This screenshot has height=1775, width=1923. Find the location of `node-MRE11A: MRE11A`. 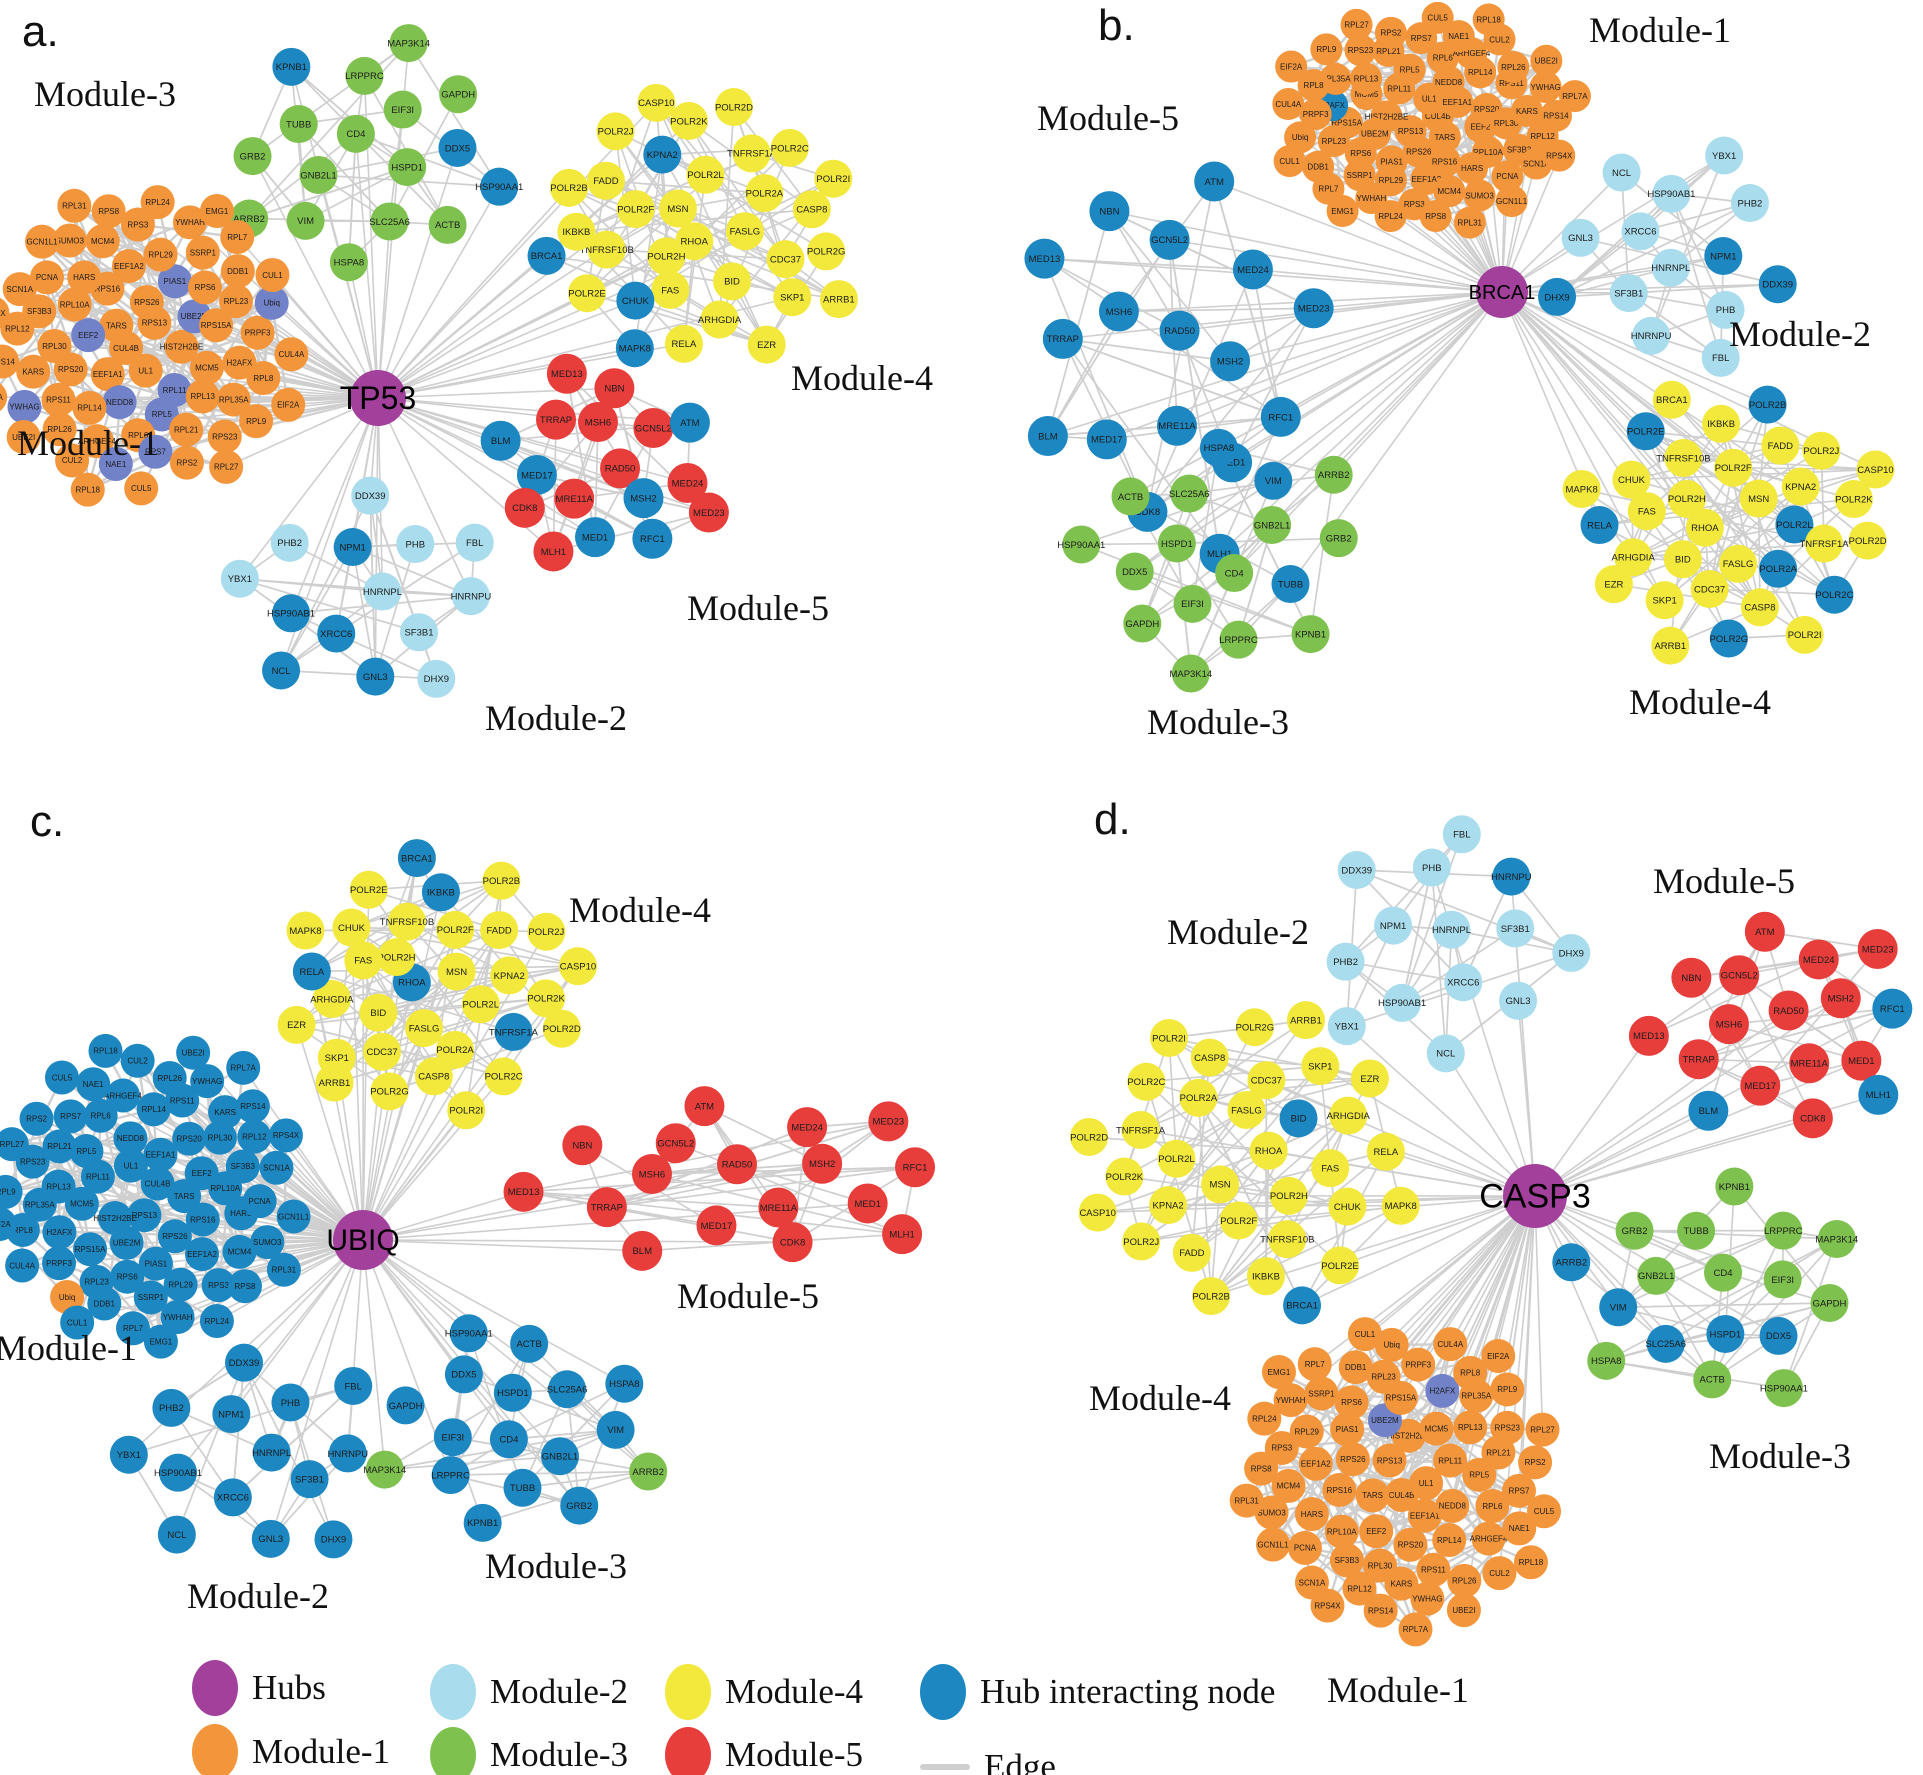

node-MRE11A: MRE11A is located at coordinates (574, 498).